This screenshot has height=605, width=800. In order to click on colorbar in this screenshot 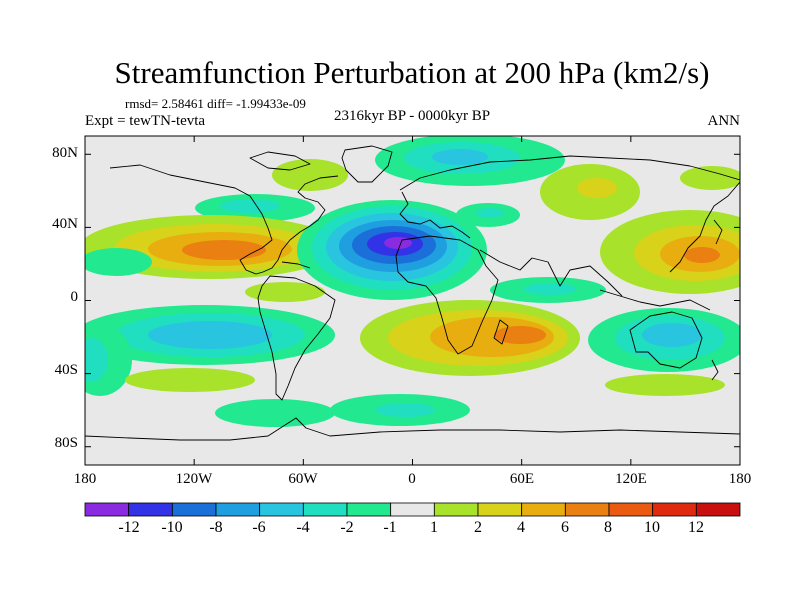, I will do `click(412, 509)`.